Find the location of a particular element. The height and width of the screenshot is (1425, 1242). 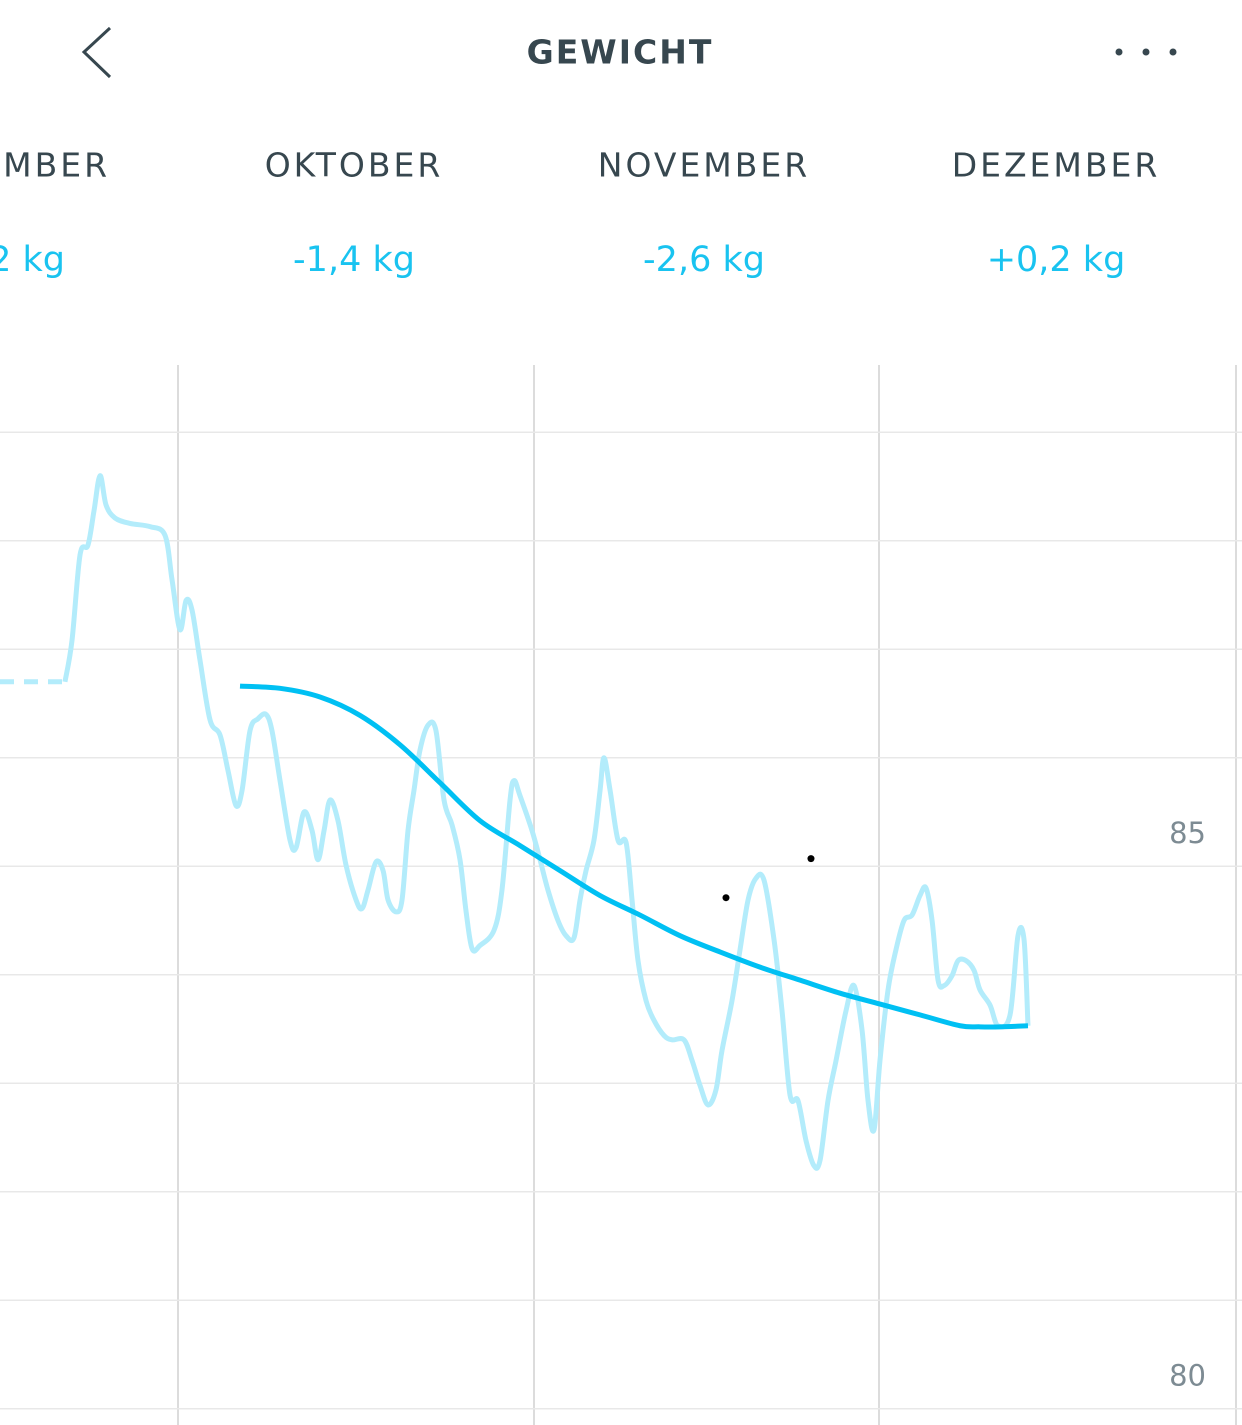

more-button is located at coordinates (1146, 52).